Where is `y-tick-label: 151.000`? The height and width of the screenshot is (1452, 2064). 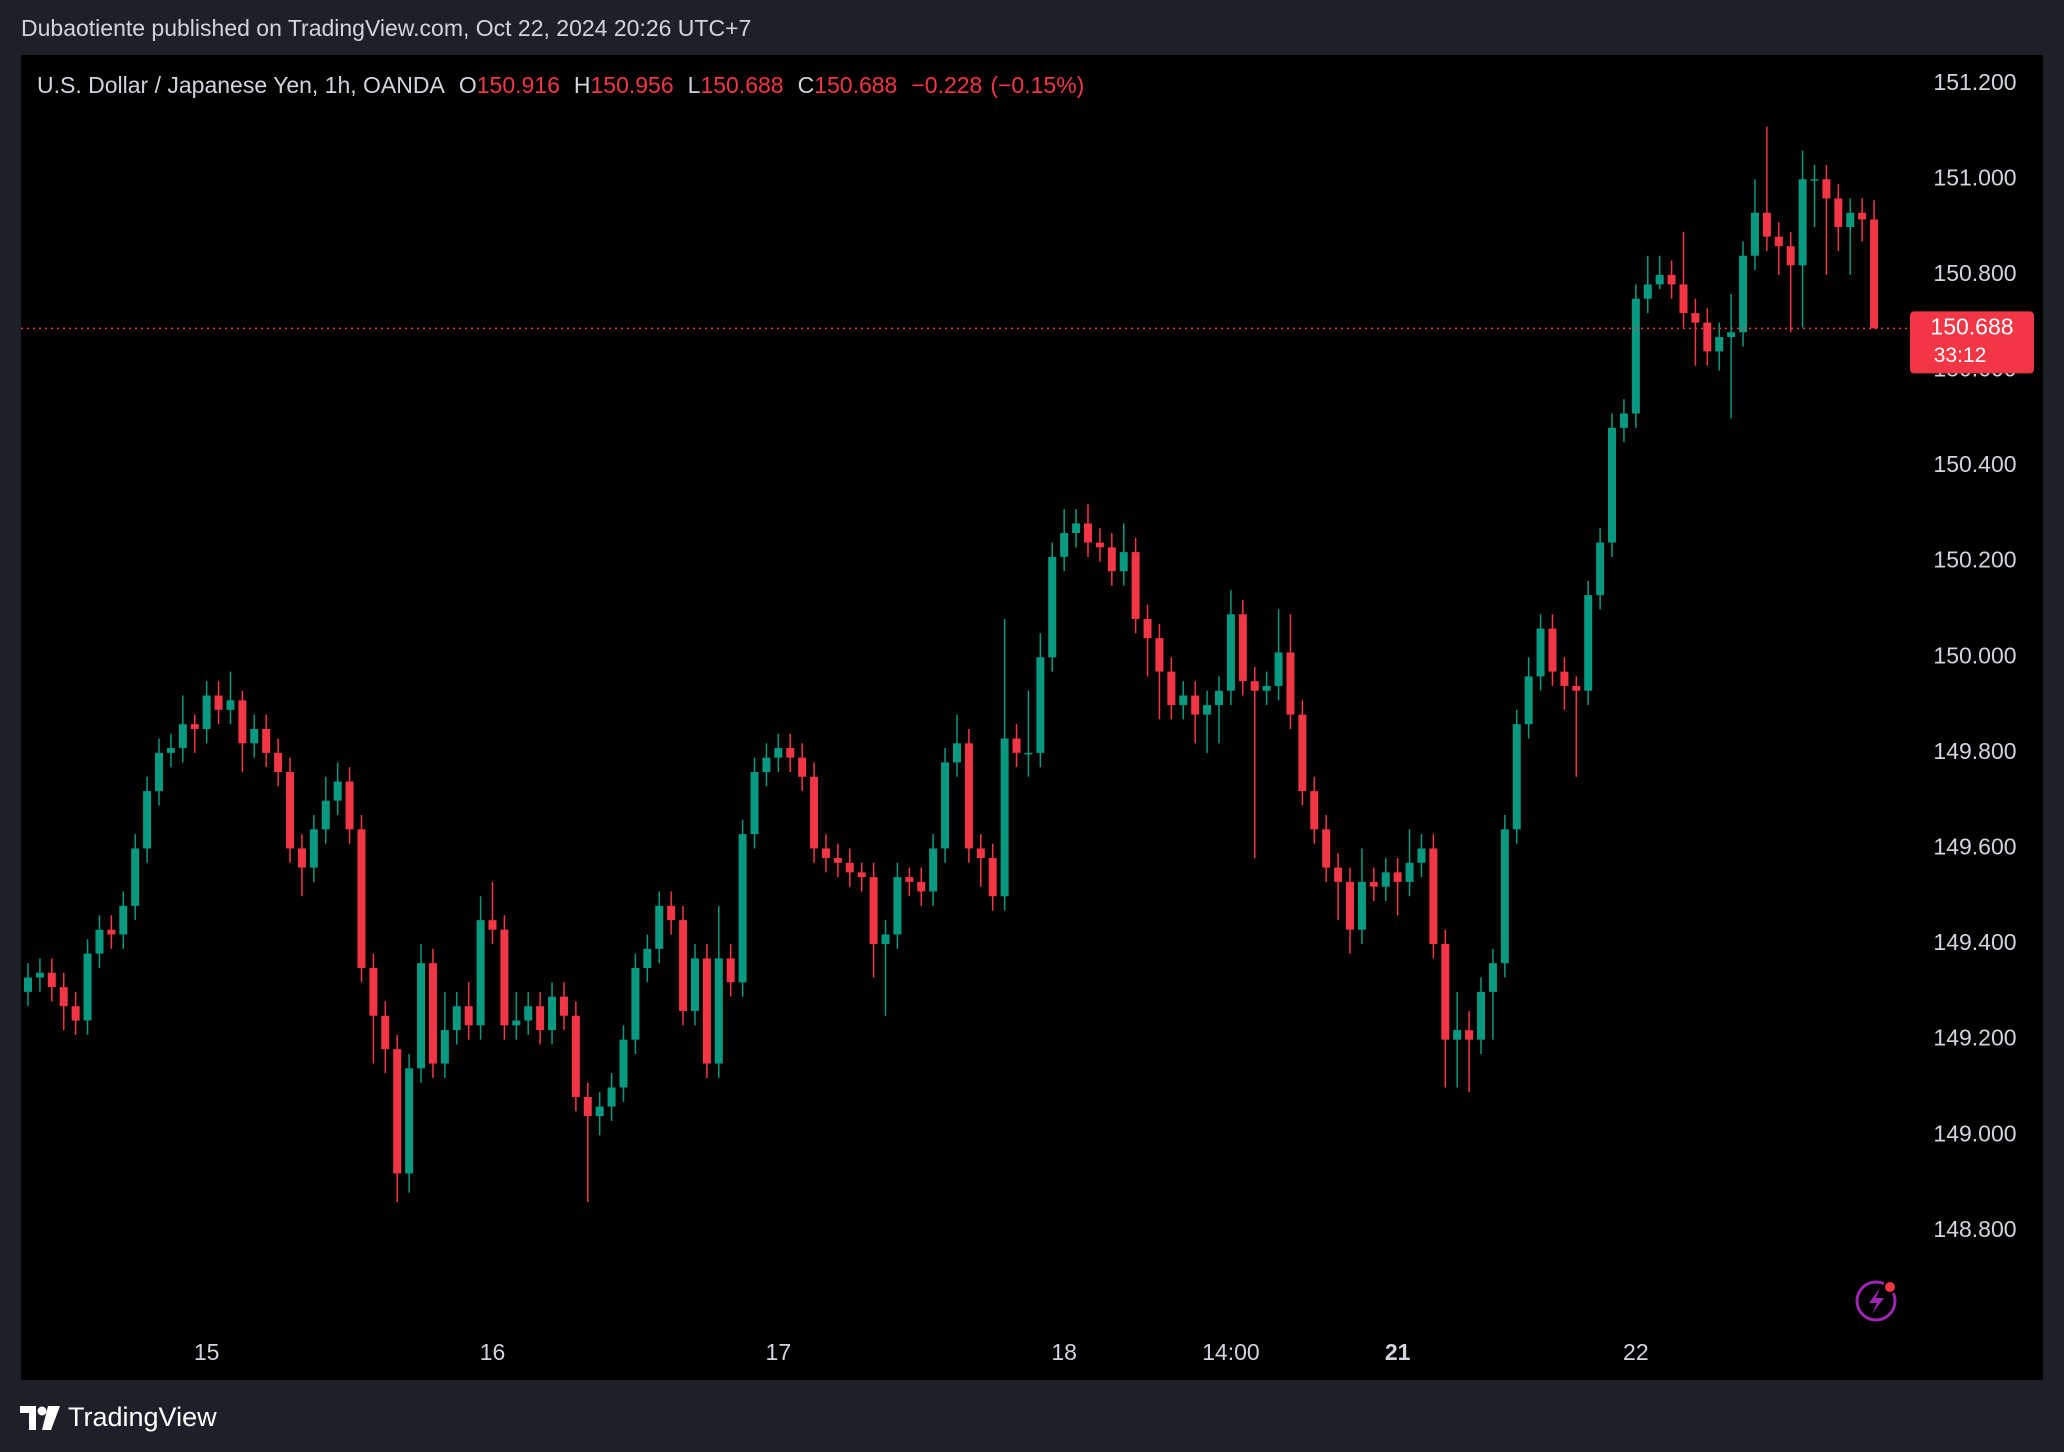
y-tick-label: 151.000 is located at coordinates (1974, 177).